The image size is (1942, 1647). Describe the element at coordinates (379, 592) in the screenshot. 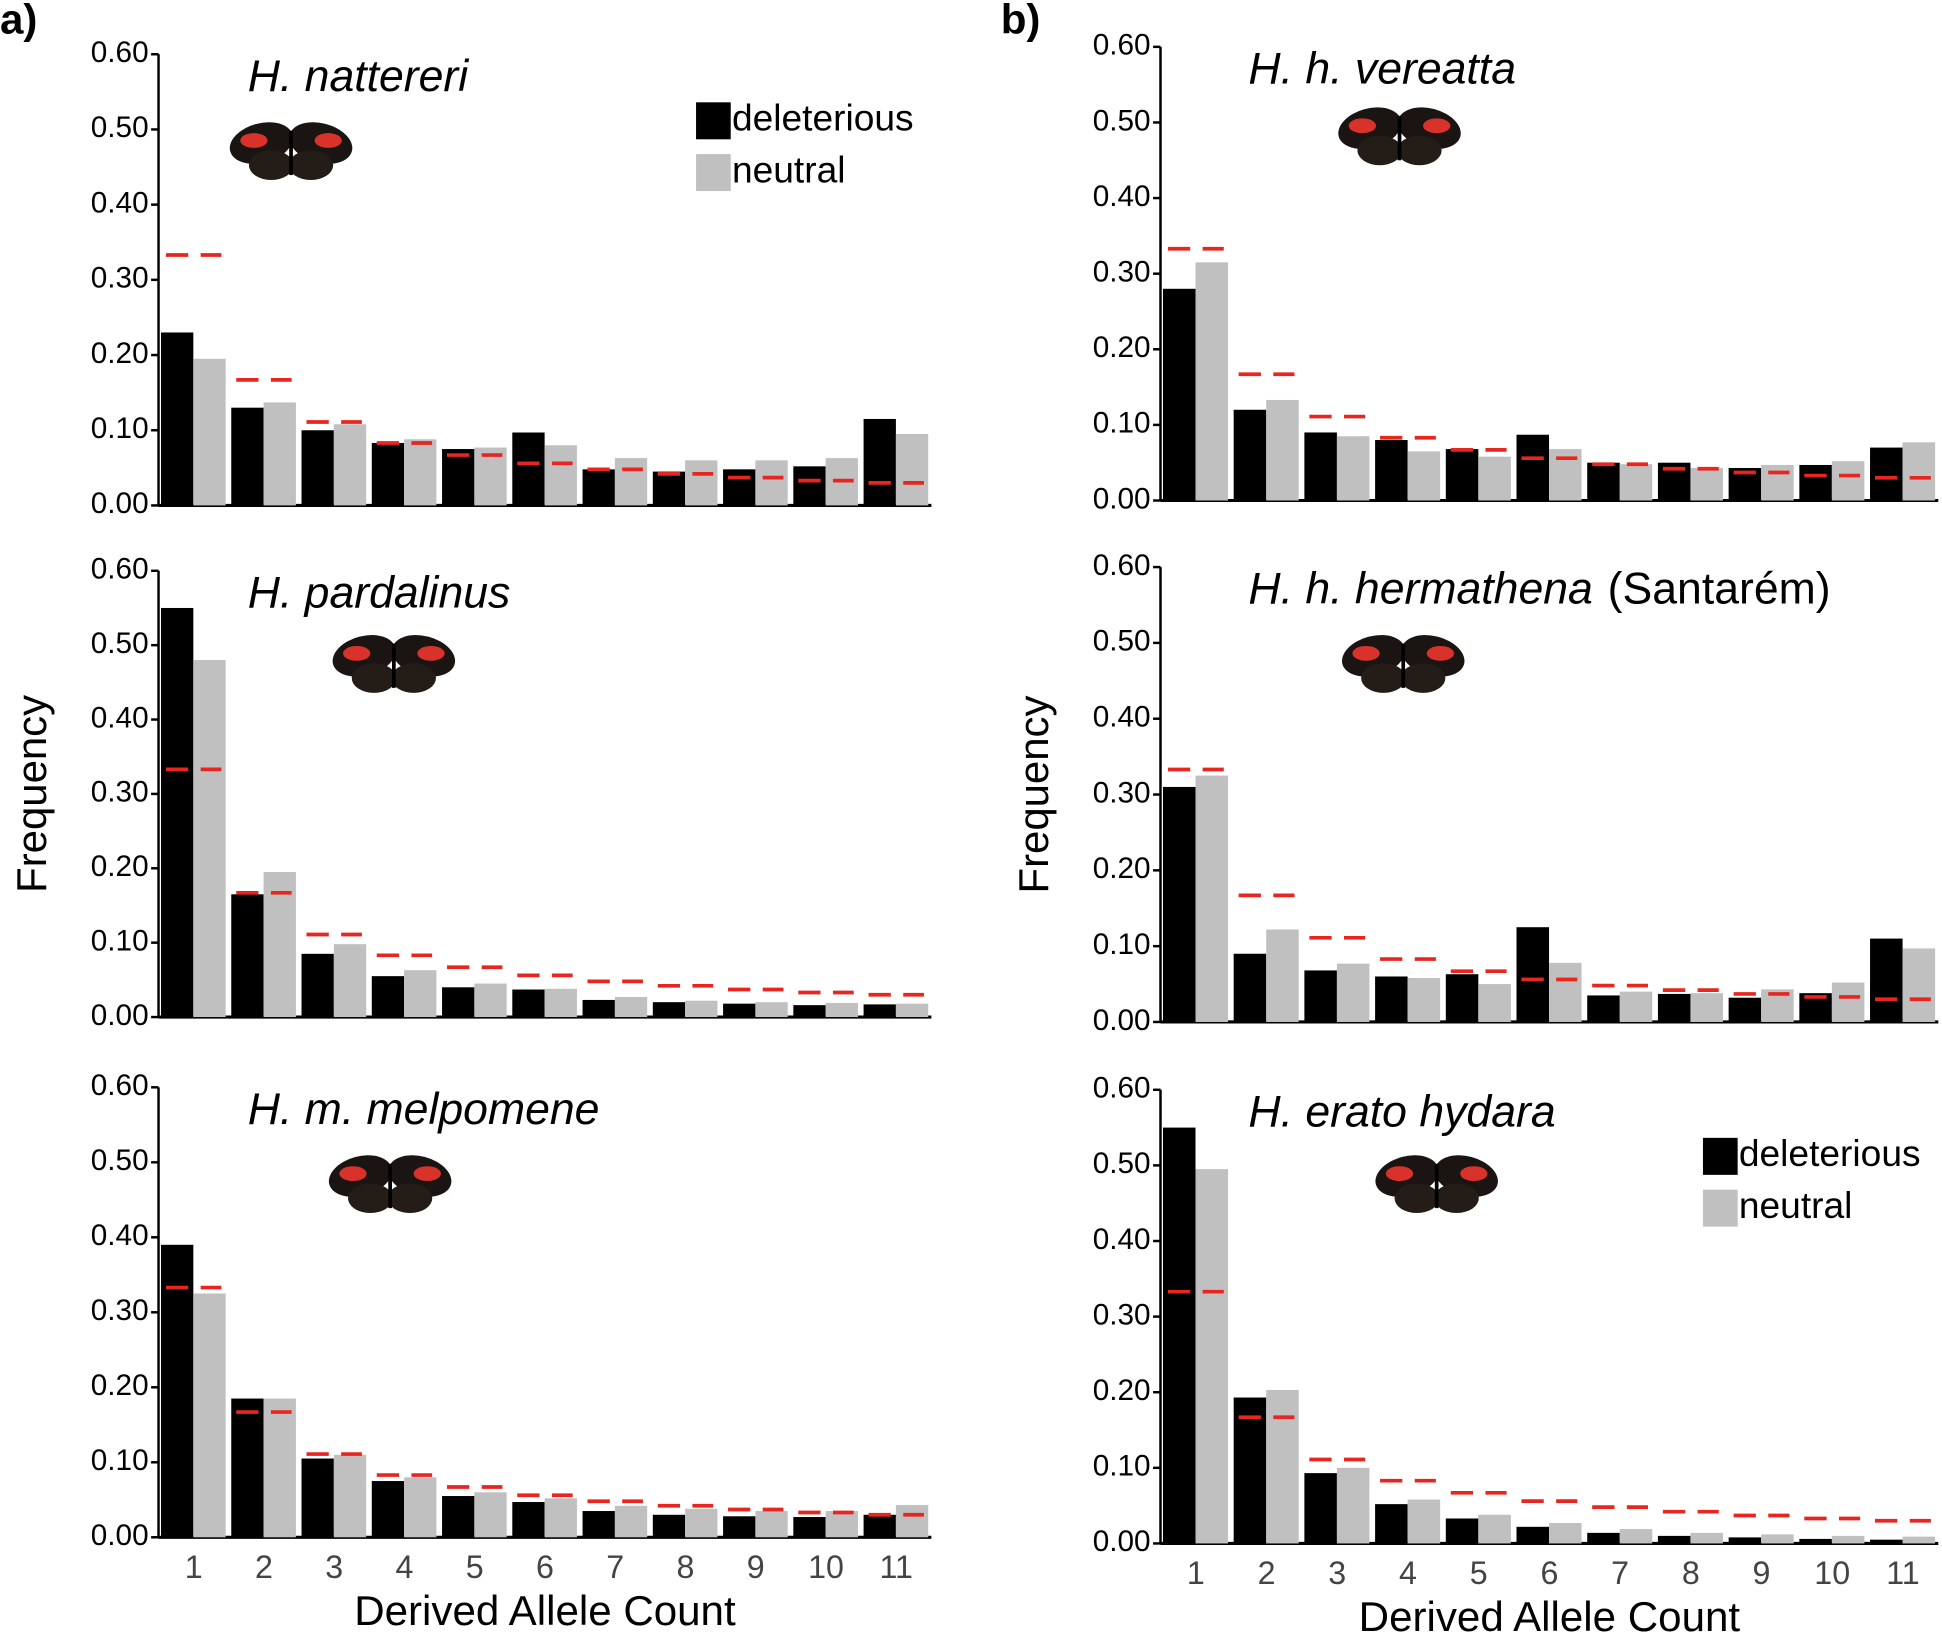

I see `panel-title: H. pardalinus` at that location.